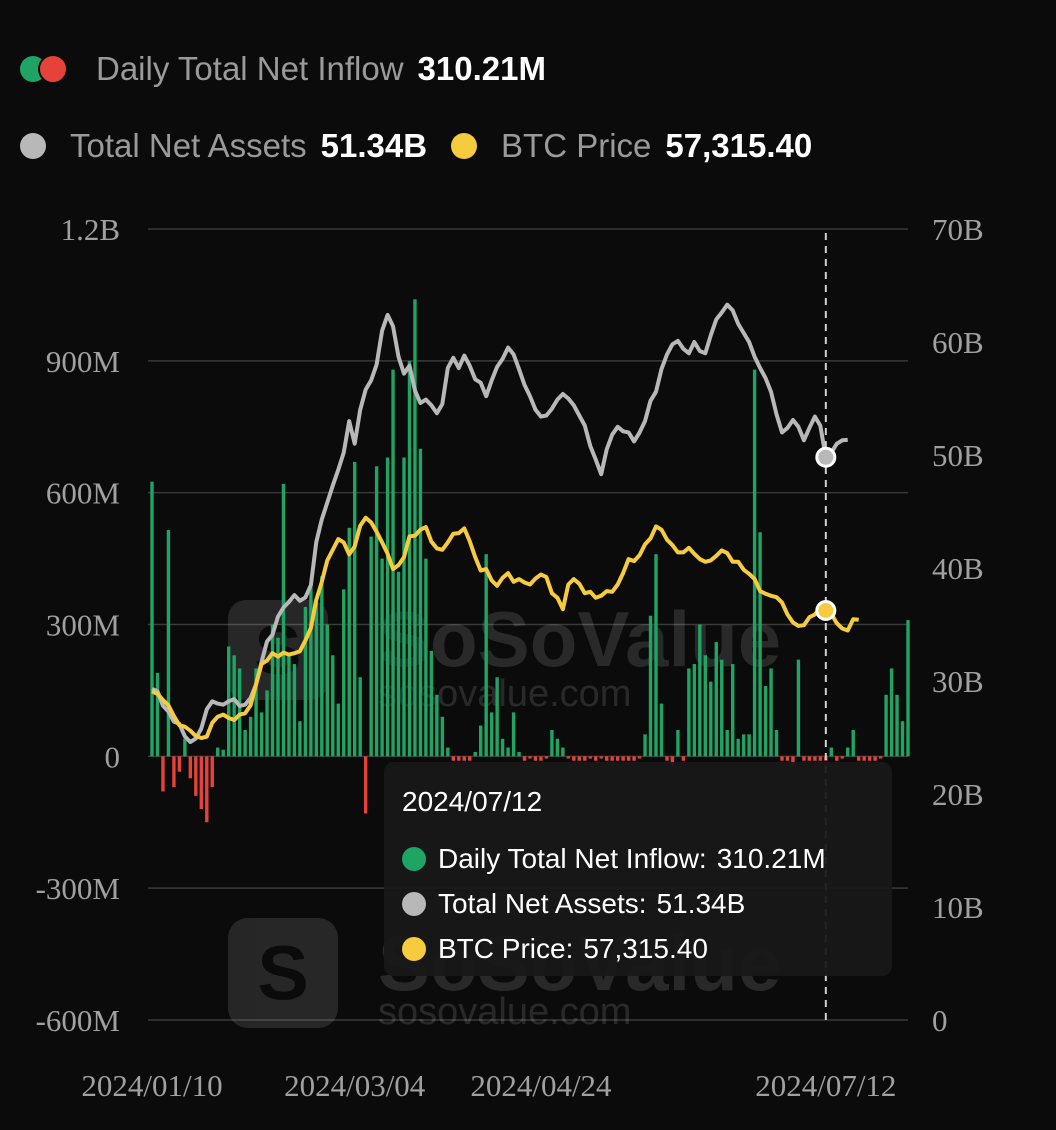 The image size is (1056, 1130). What do you see at coordinates (958, 229) in the screenshot?
I see `y-right-tick-label: 70B` at bounding box center [958, 229].